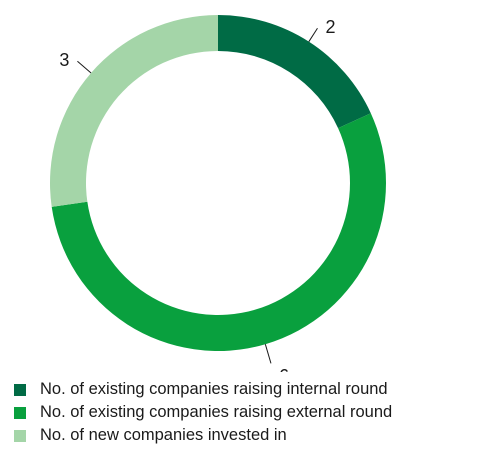 This screenshot has width=484, height=462. What do you see at coordinates (20, 389) in the screenshot?
I see `legend-swatch-internal-round` at bounding box center [20, 389].